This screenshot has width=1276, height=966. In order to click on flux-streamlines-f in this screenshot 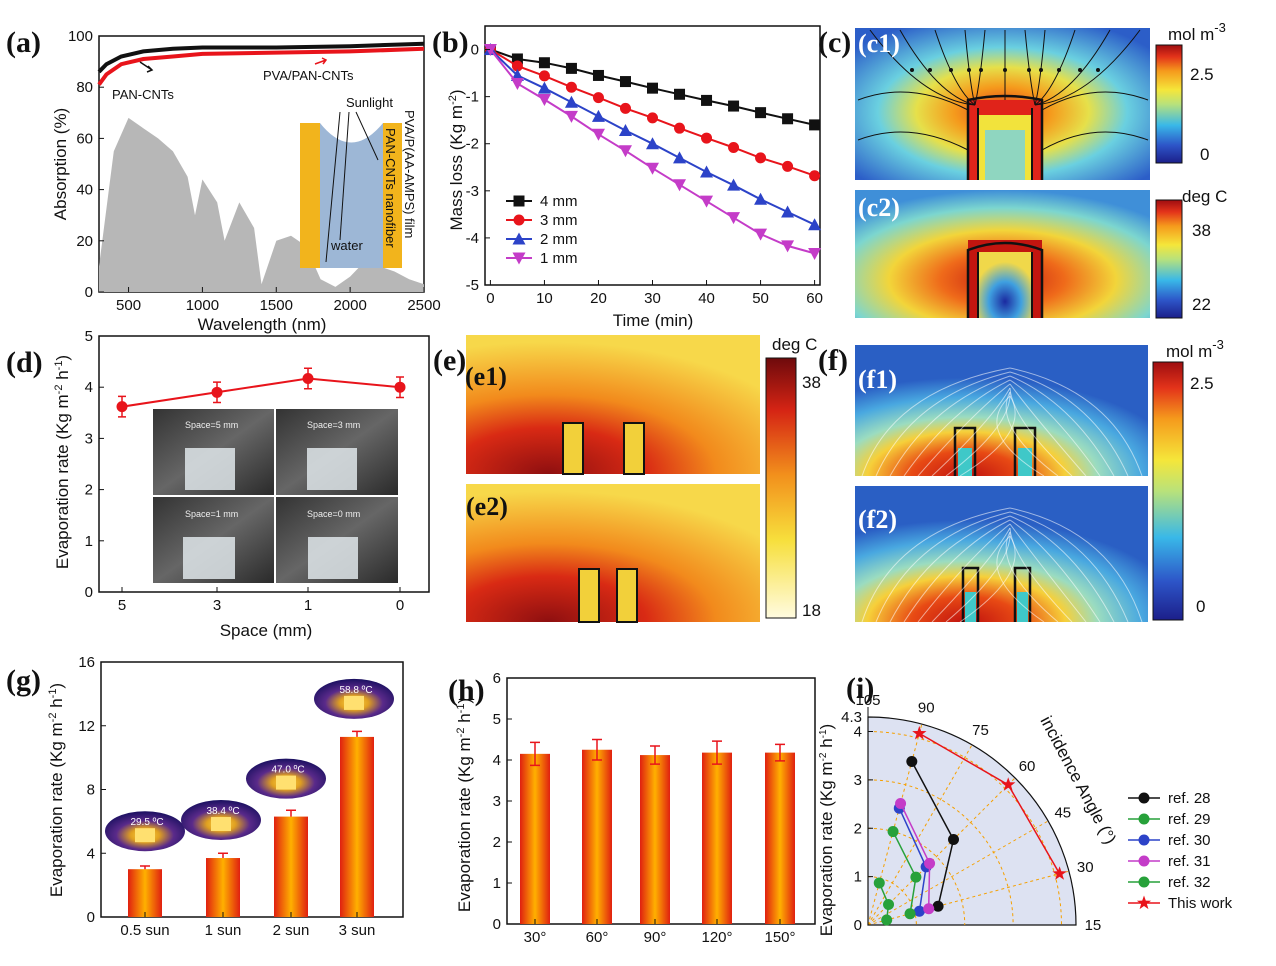, I will do `click(1002, 495)`.